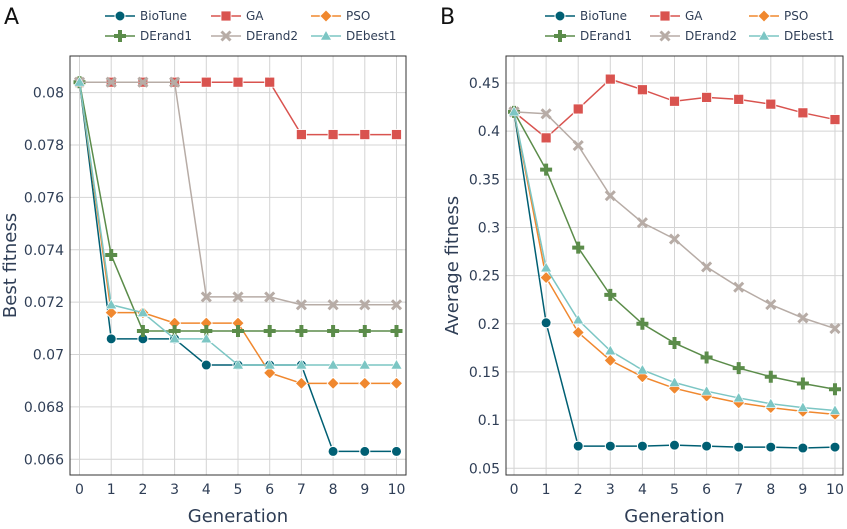 The height and width of the screenshot is (529, 847). What do you see at coordinates (484, 84) in the screenshot?
I see `y-tick-label: 0.45` at bounding box center [484, 84].